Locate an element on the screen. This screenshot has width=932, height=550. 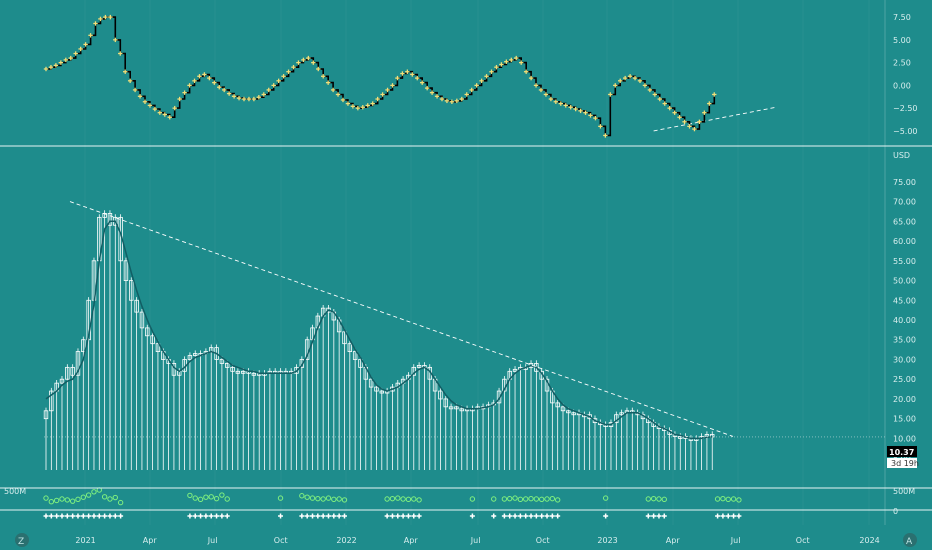
date-axis-tick: Oct is located at coordinates (281, 540).